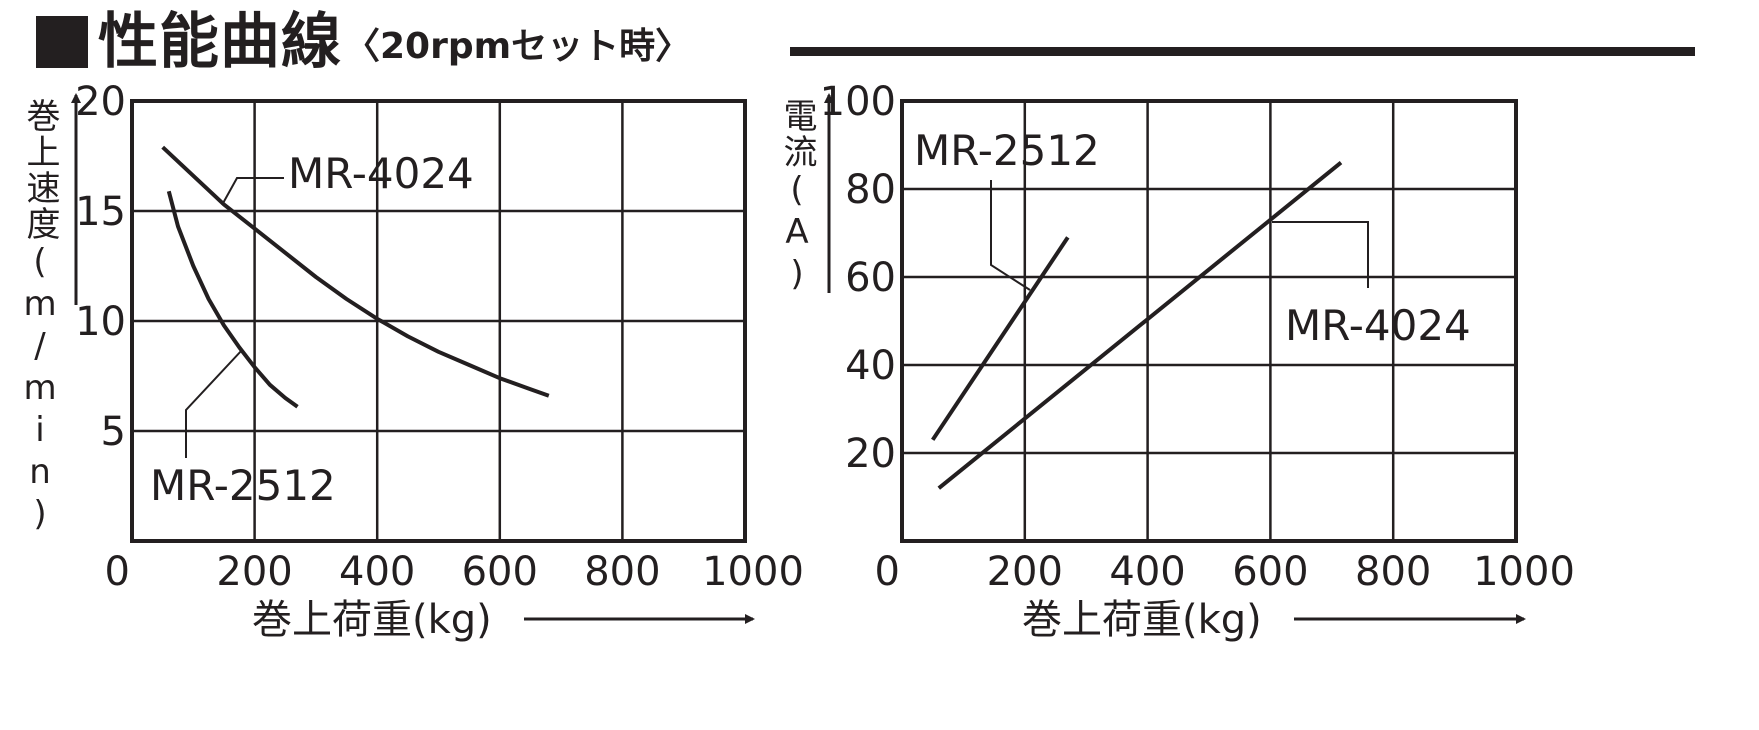  I want to click on speed-chart-y-label: 巻上速度(m/min), so click(40, 317).